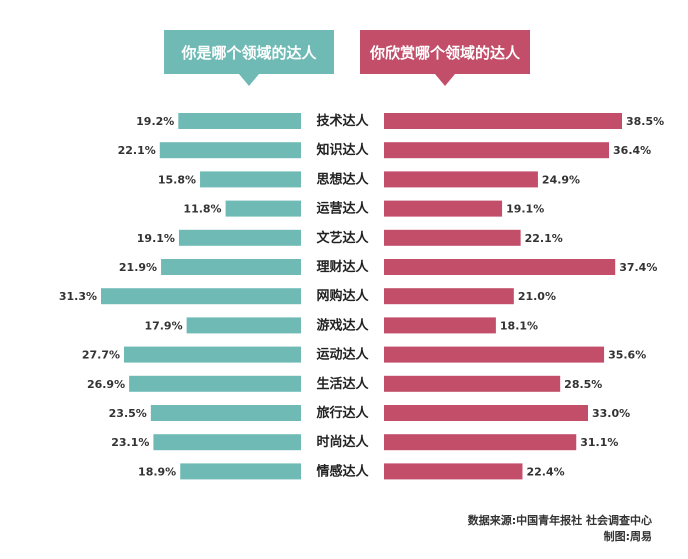 The image size is (688, 559). Describe the element at coordinates (444, 52) in the screenshot. I see `right-header-label: 你欣赏哪个领域的达人` at that location.